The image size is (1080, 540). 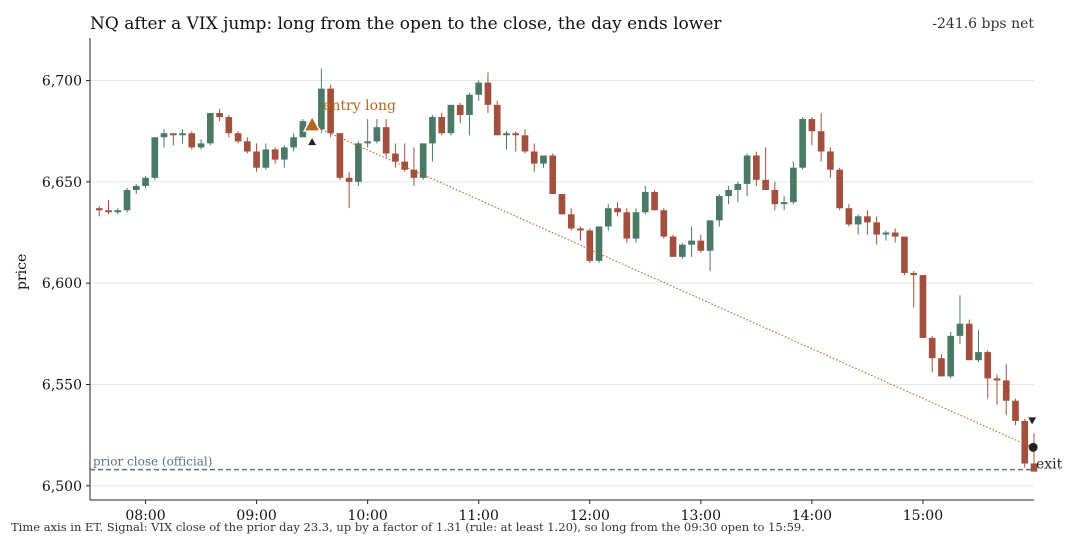 What do you see at coordinates (152, 462) in the screenshot?
I see `prior-close-label: prior close (official)` at bounding box center [152, 462].